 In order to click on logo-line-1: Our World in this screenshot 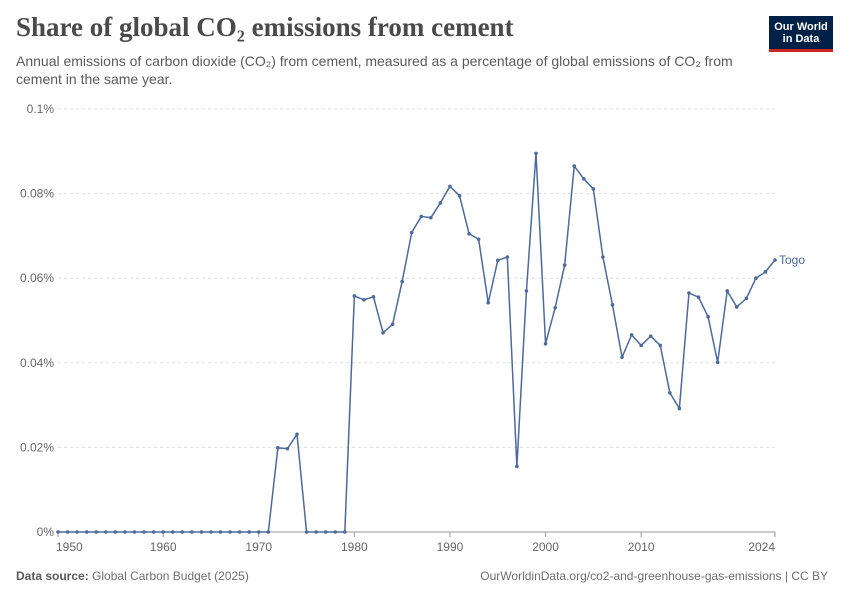, I will do `click(801, 26)`.